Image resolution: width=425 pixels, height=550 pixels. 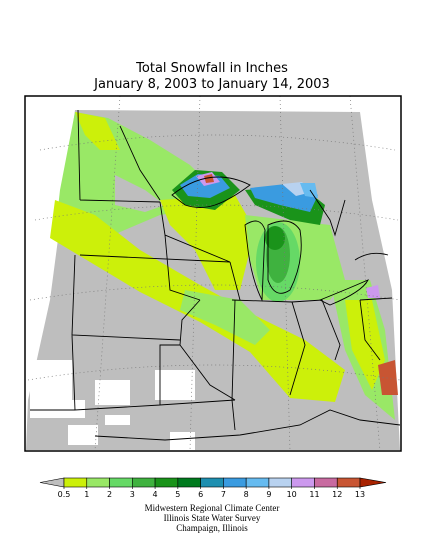 I want to click on title-line: January 8, 2003 to January 14, 2003, so click(x=211, y=84).